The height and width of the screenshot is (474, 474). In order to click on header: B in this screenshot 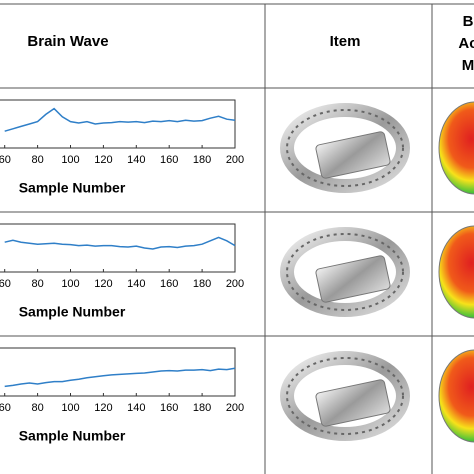, I will do `click(468, 21)`.